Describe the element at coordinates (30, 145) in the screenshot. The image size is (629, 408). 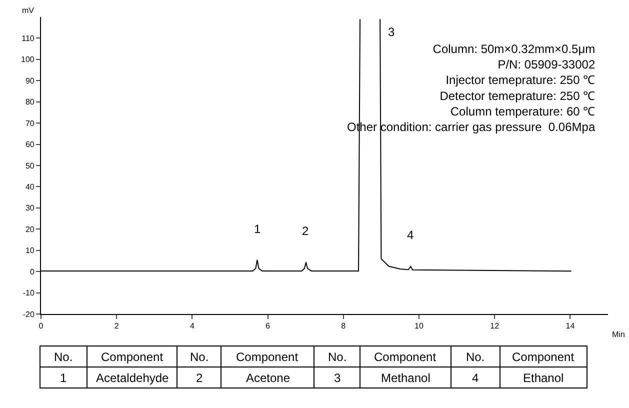
I see `y-tick-label: 60` at that location.